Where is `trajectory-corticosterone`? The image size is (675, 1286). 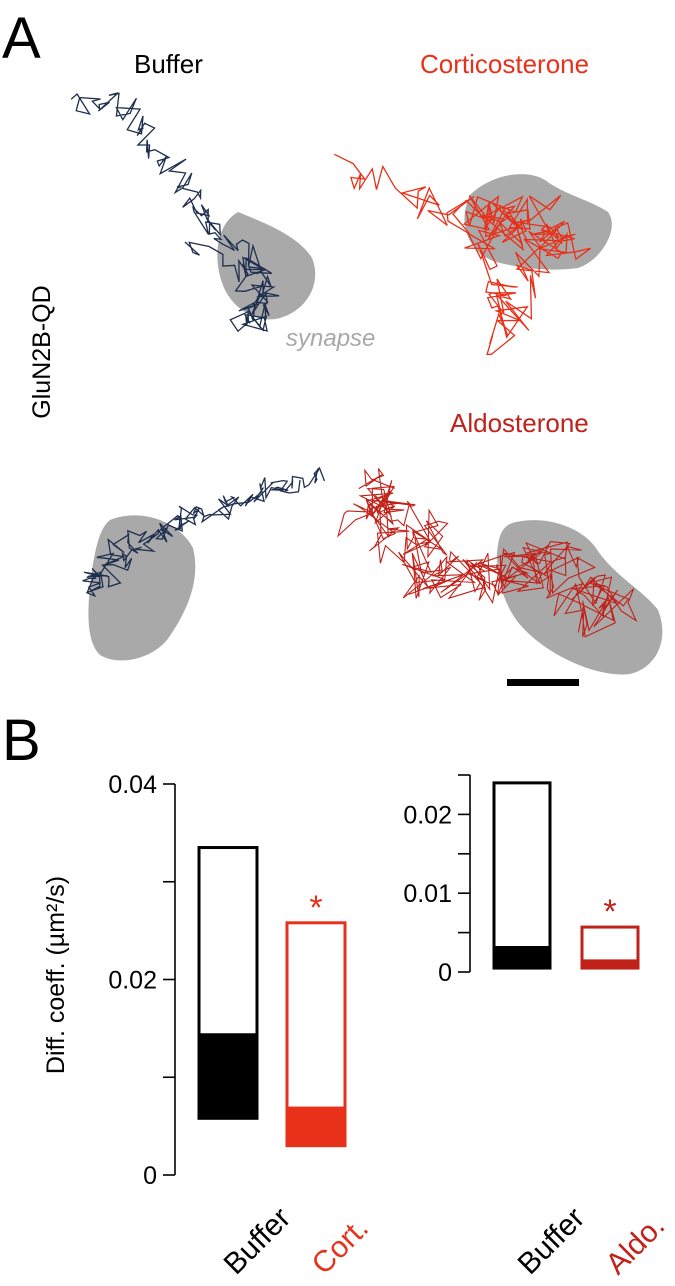
trajectory-corticosterone is located at coordinates (462, 254).